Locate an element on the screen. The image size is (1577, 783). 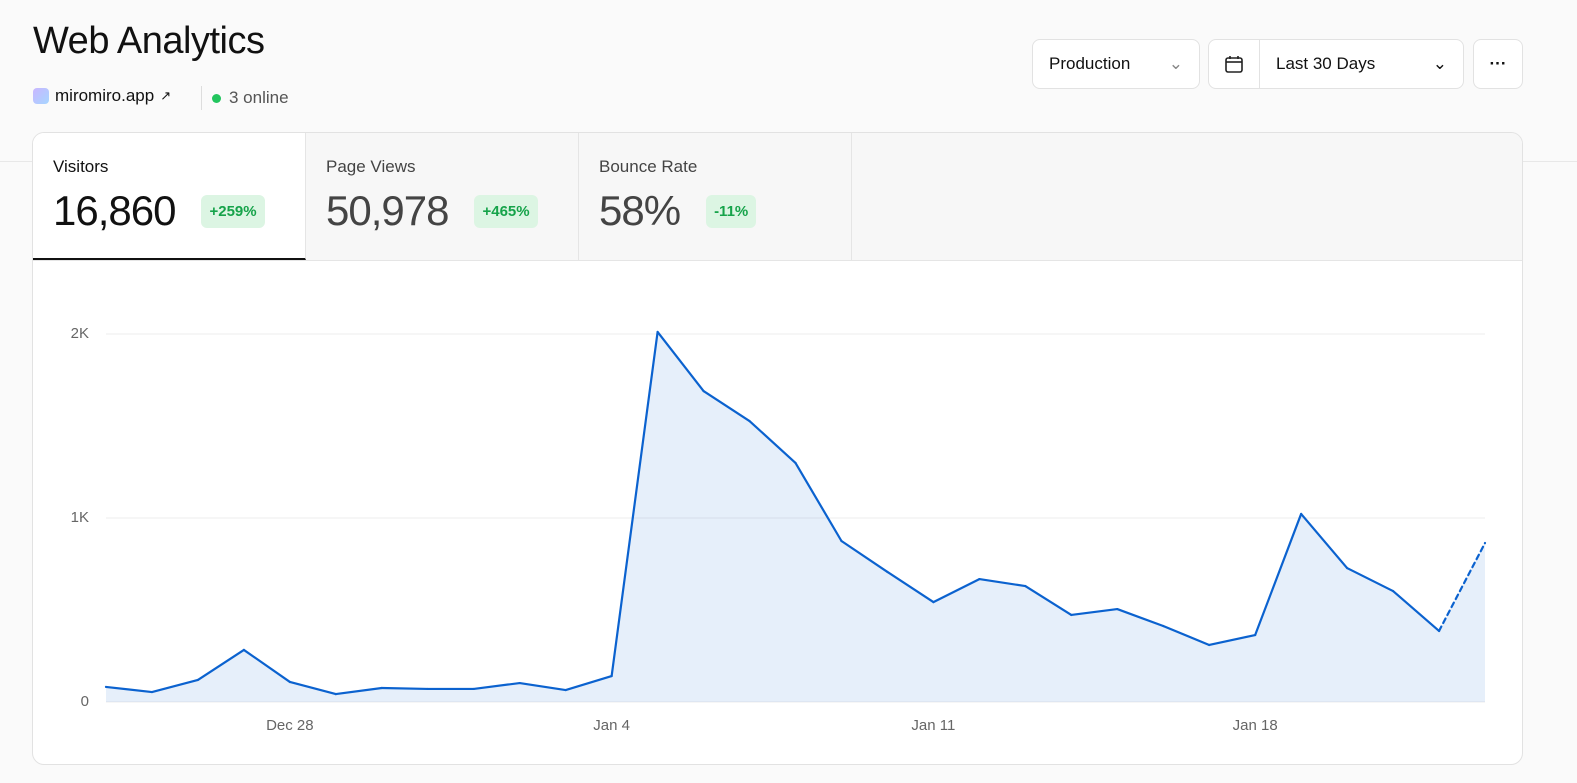
x-tick-label: Jan 11 is located at coordinates (933, 725).